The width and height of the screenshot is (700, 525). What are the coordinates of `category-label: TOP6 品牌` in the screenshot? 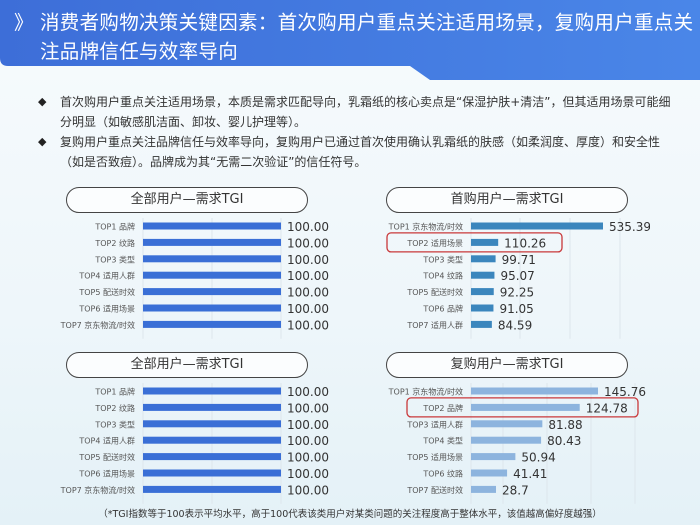 It's located at (442, 309).